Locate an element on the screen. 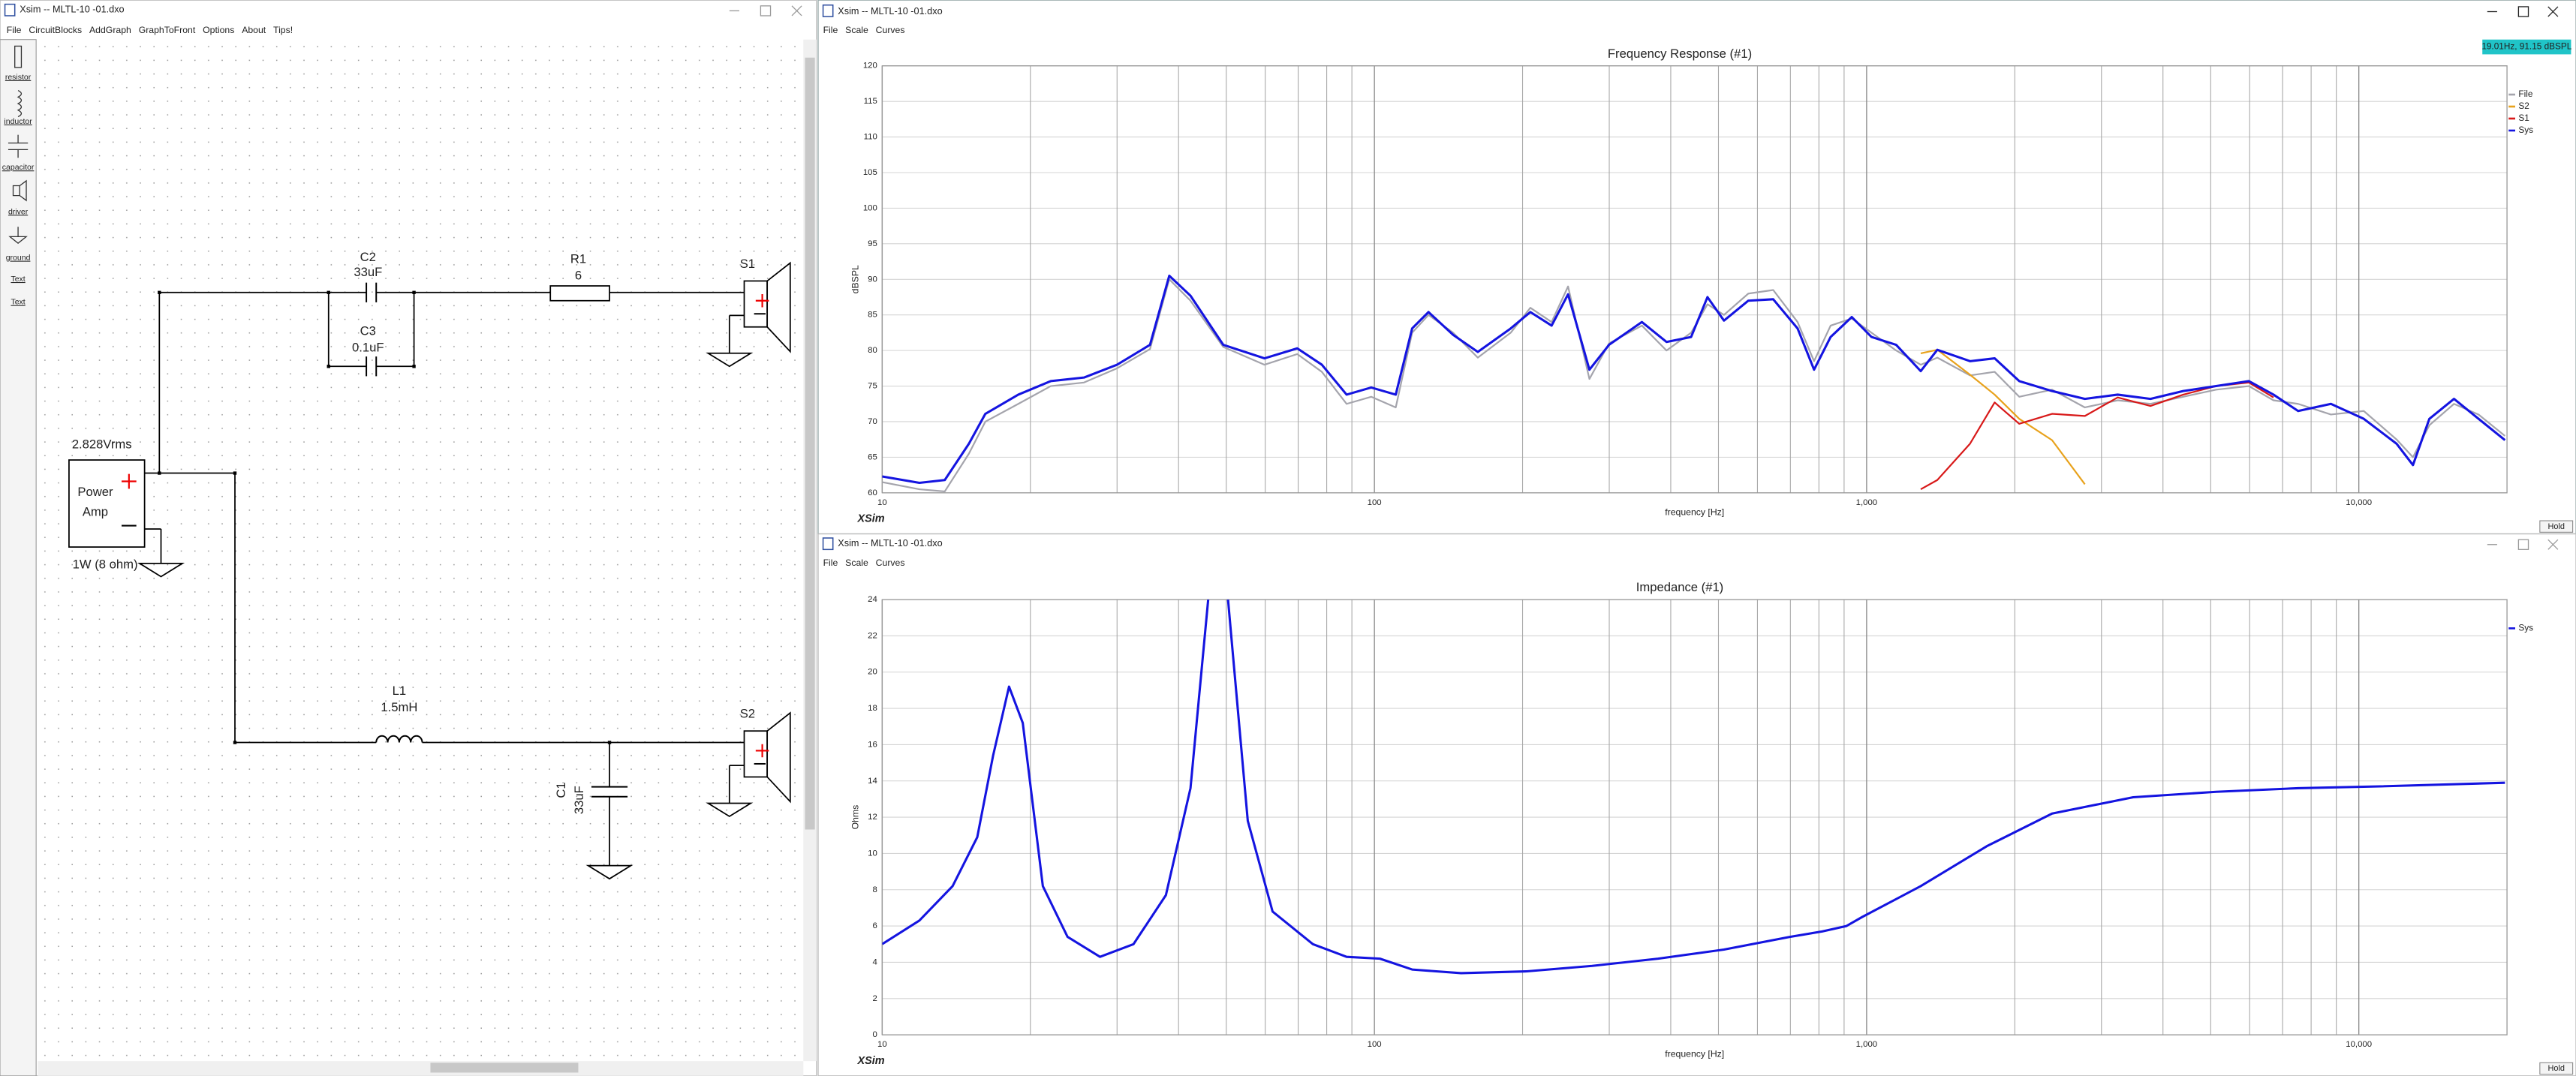 This screenshot has width=2576, height=1076. resistor is located at coordinates (579, 293).